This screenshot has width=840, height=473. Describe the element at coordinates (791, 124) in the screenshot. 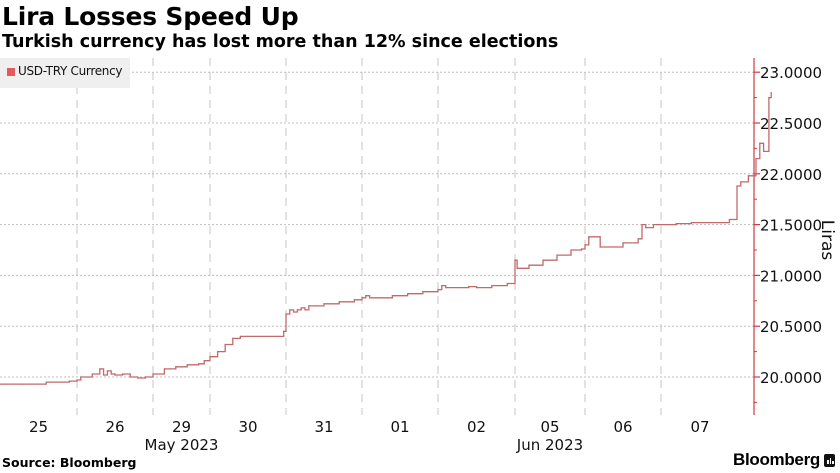

I see `y-tick-label: 22.5000` at that location.